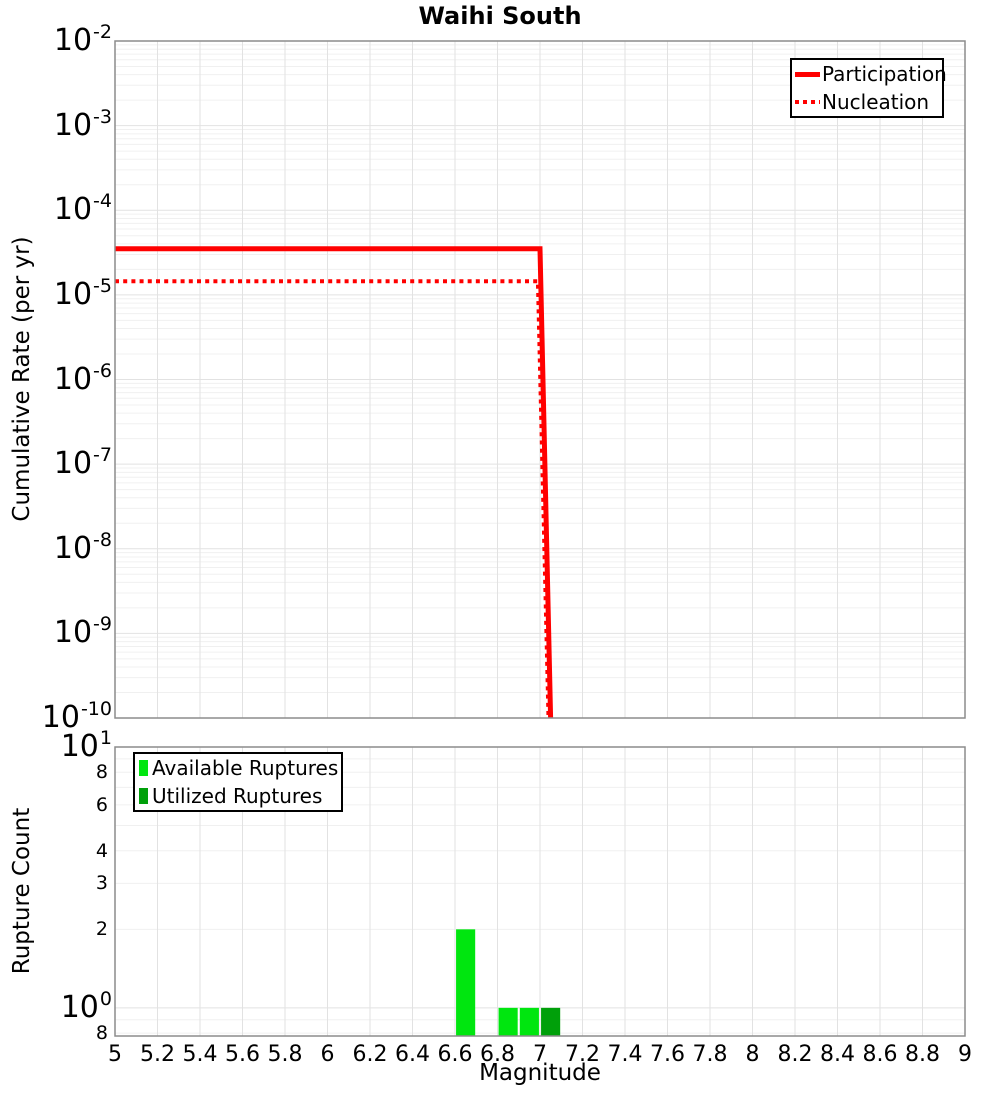 The image size is (1000, 1100). Describe the element at coordinates (143, 795) in the screenshot. I see `utilized-ruptures-swatch-icon` at that location.